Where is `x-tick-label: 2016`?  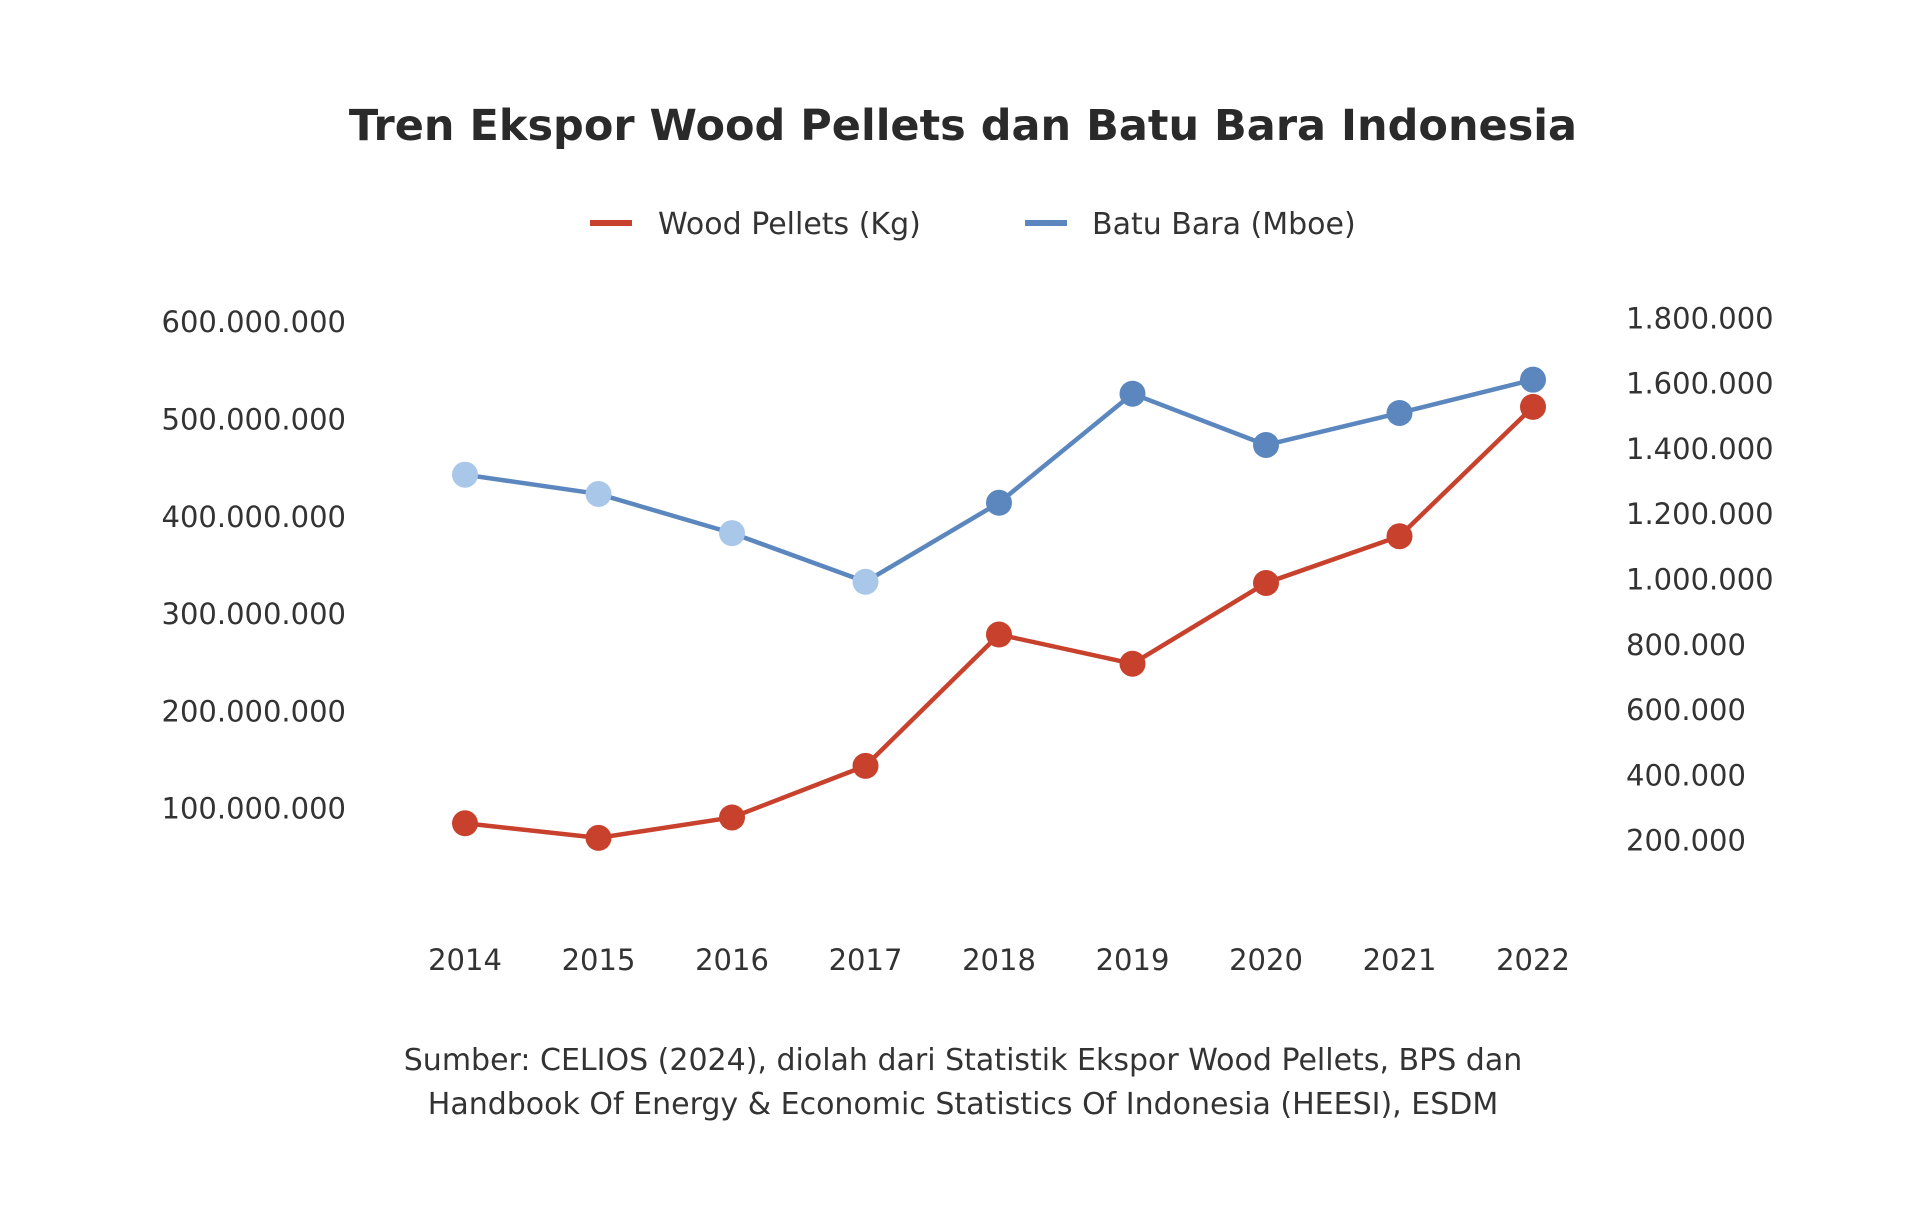
x-tick-label: 2016 is located at coordinates (732, 960).